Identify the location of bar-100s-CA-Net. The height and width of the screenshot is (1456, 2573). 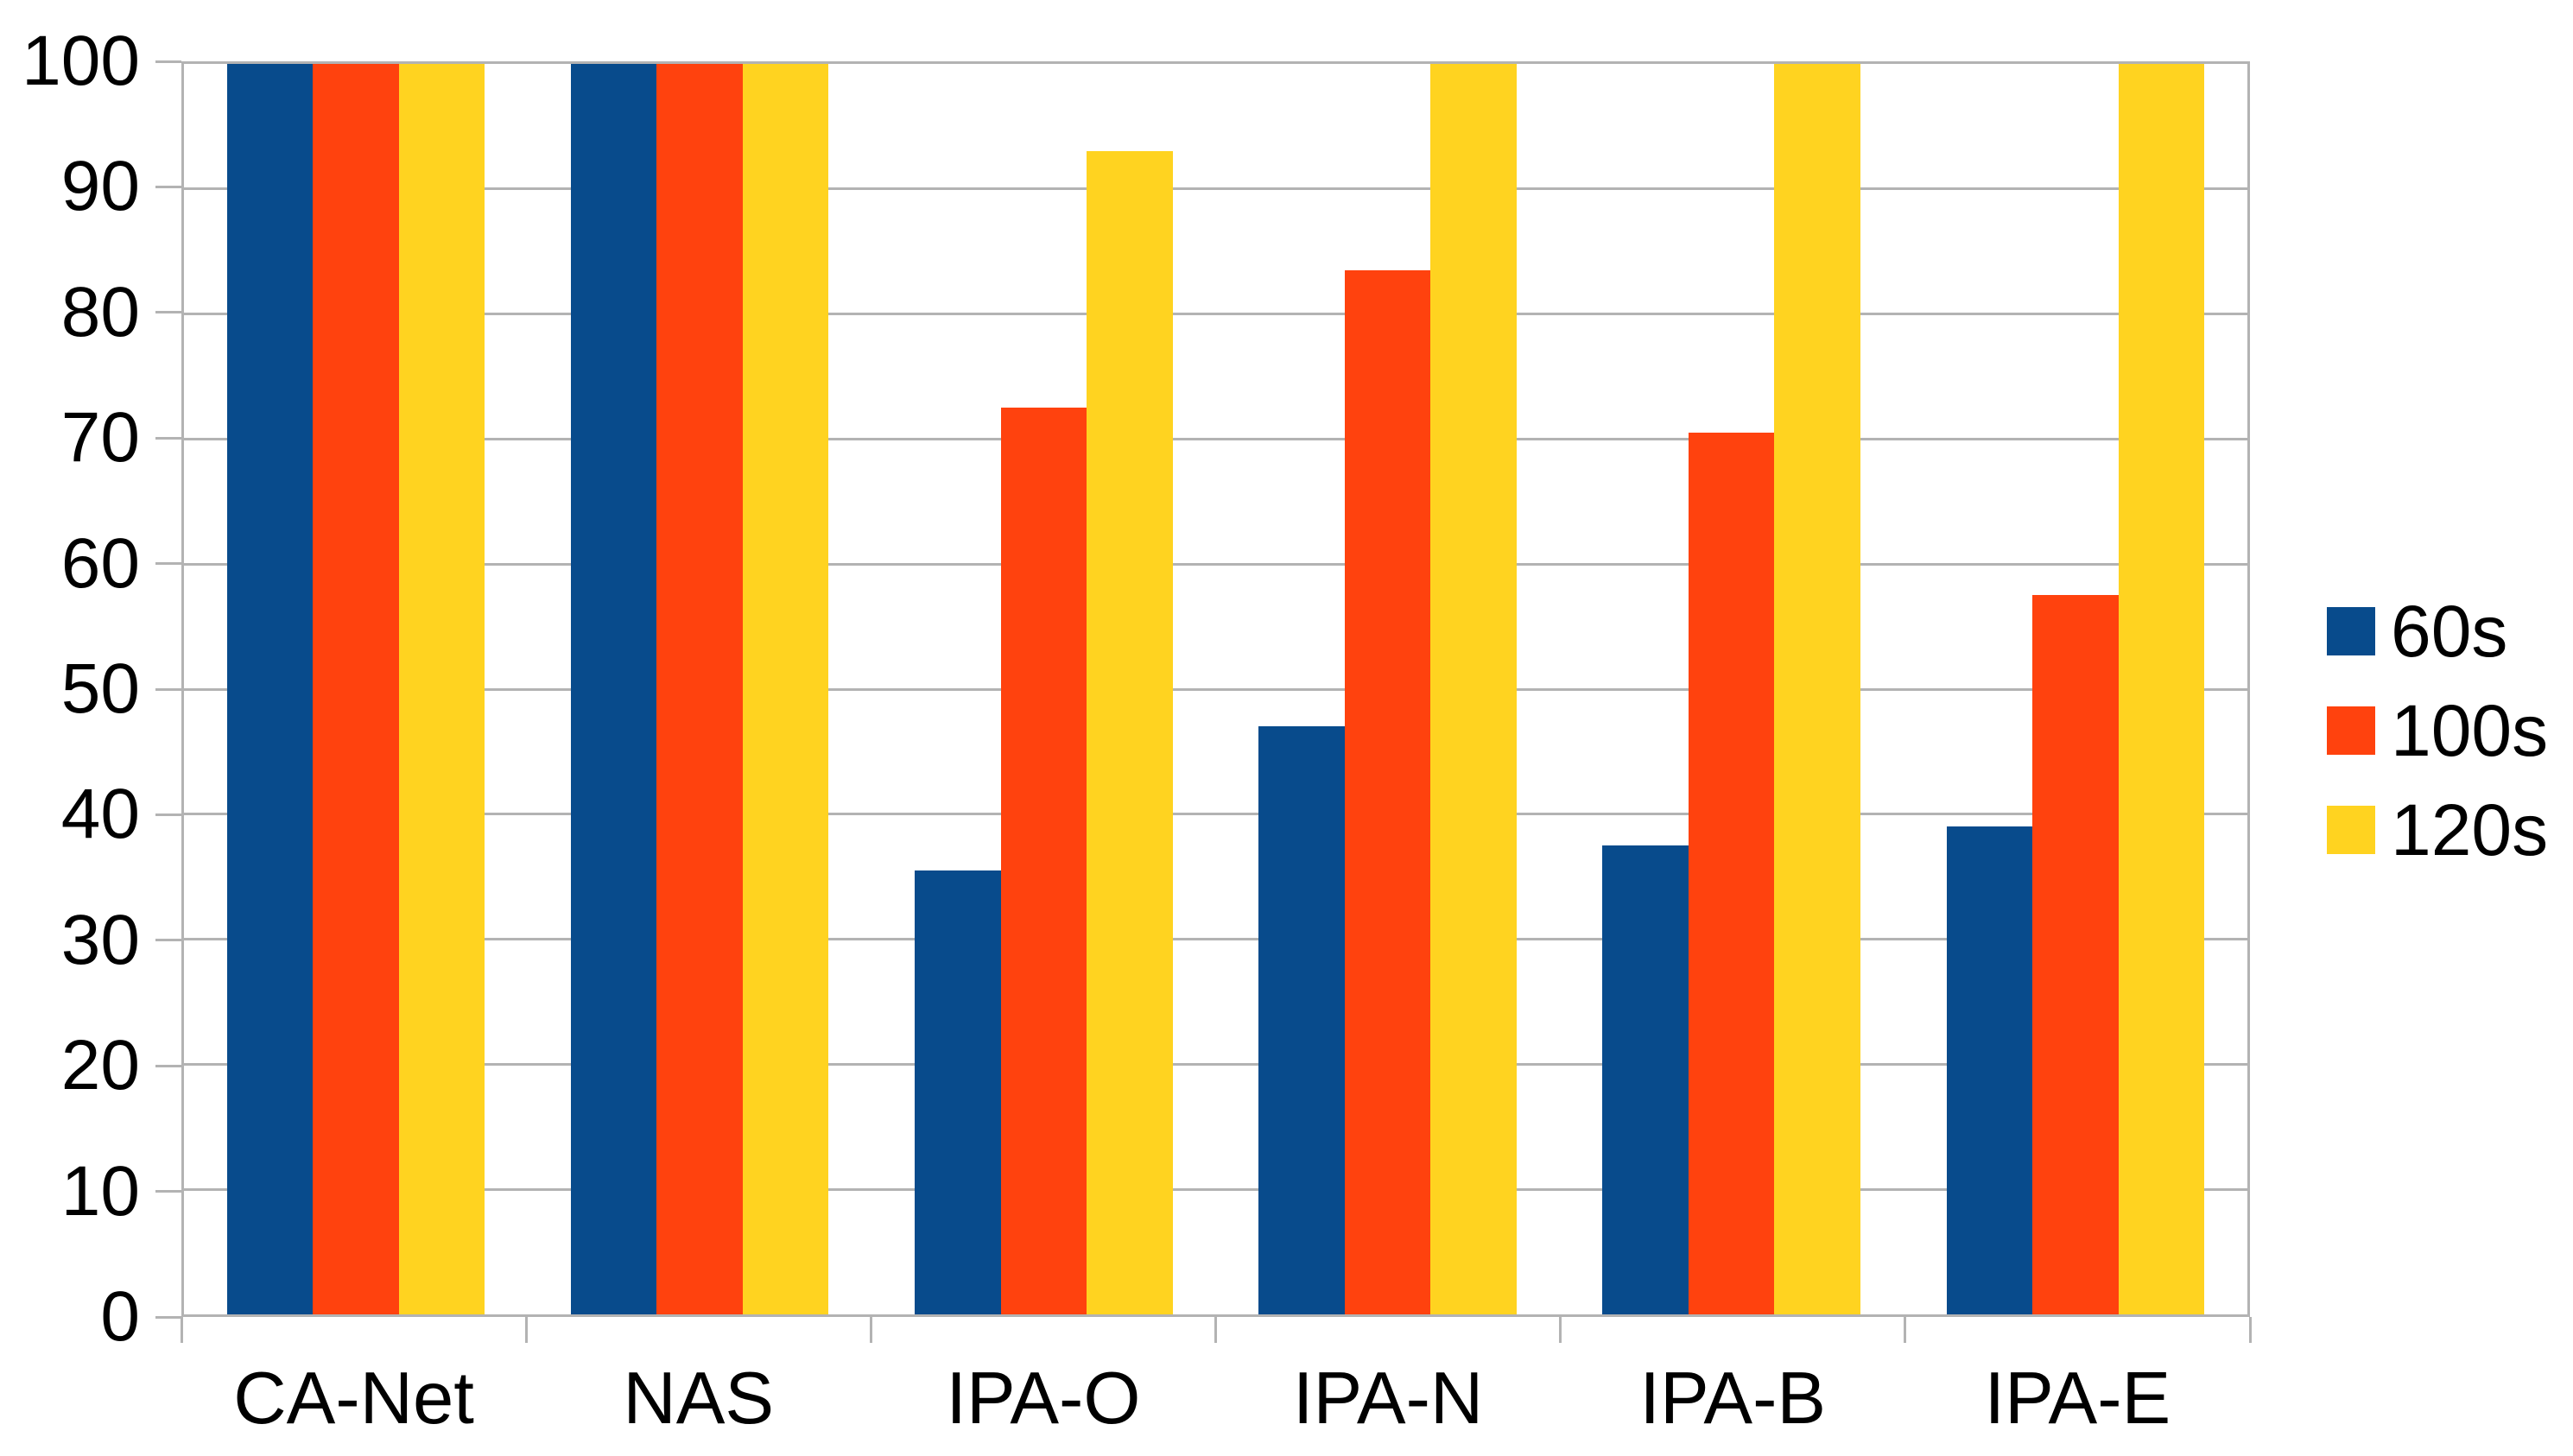
(356, 689).